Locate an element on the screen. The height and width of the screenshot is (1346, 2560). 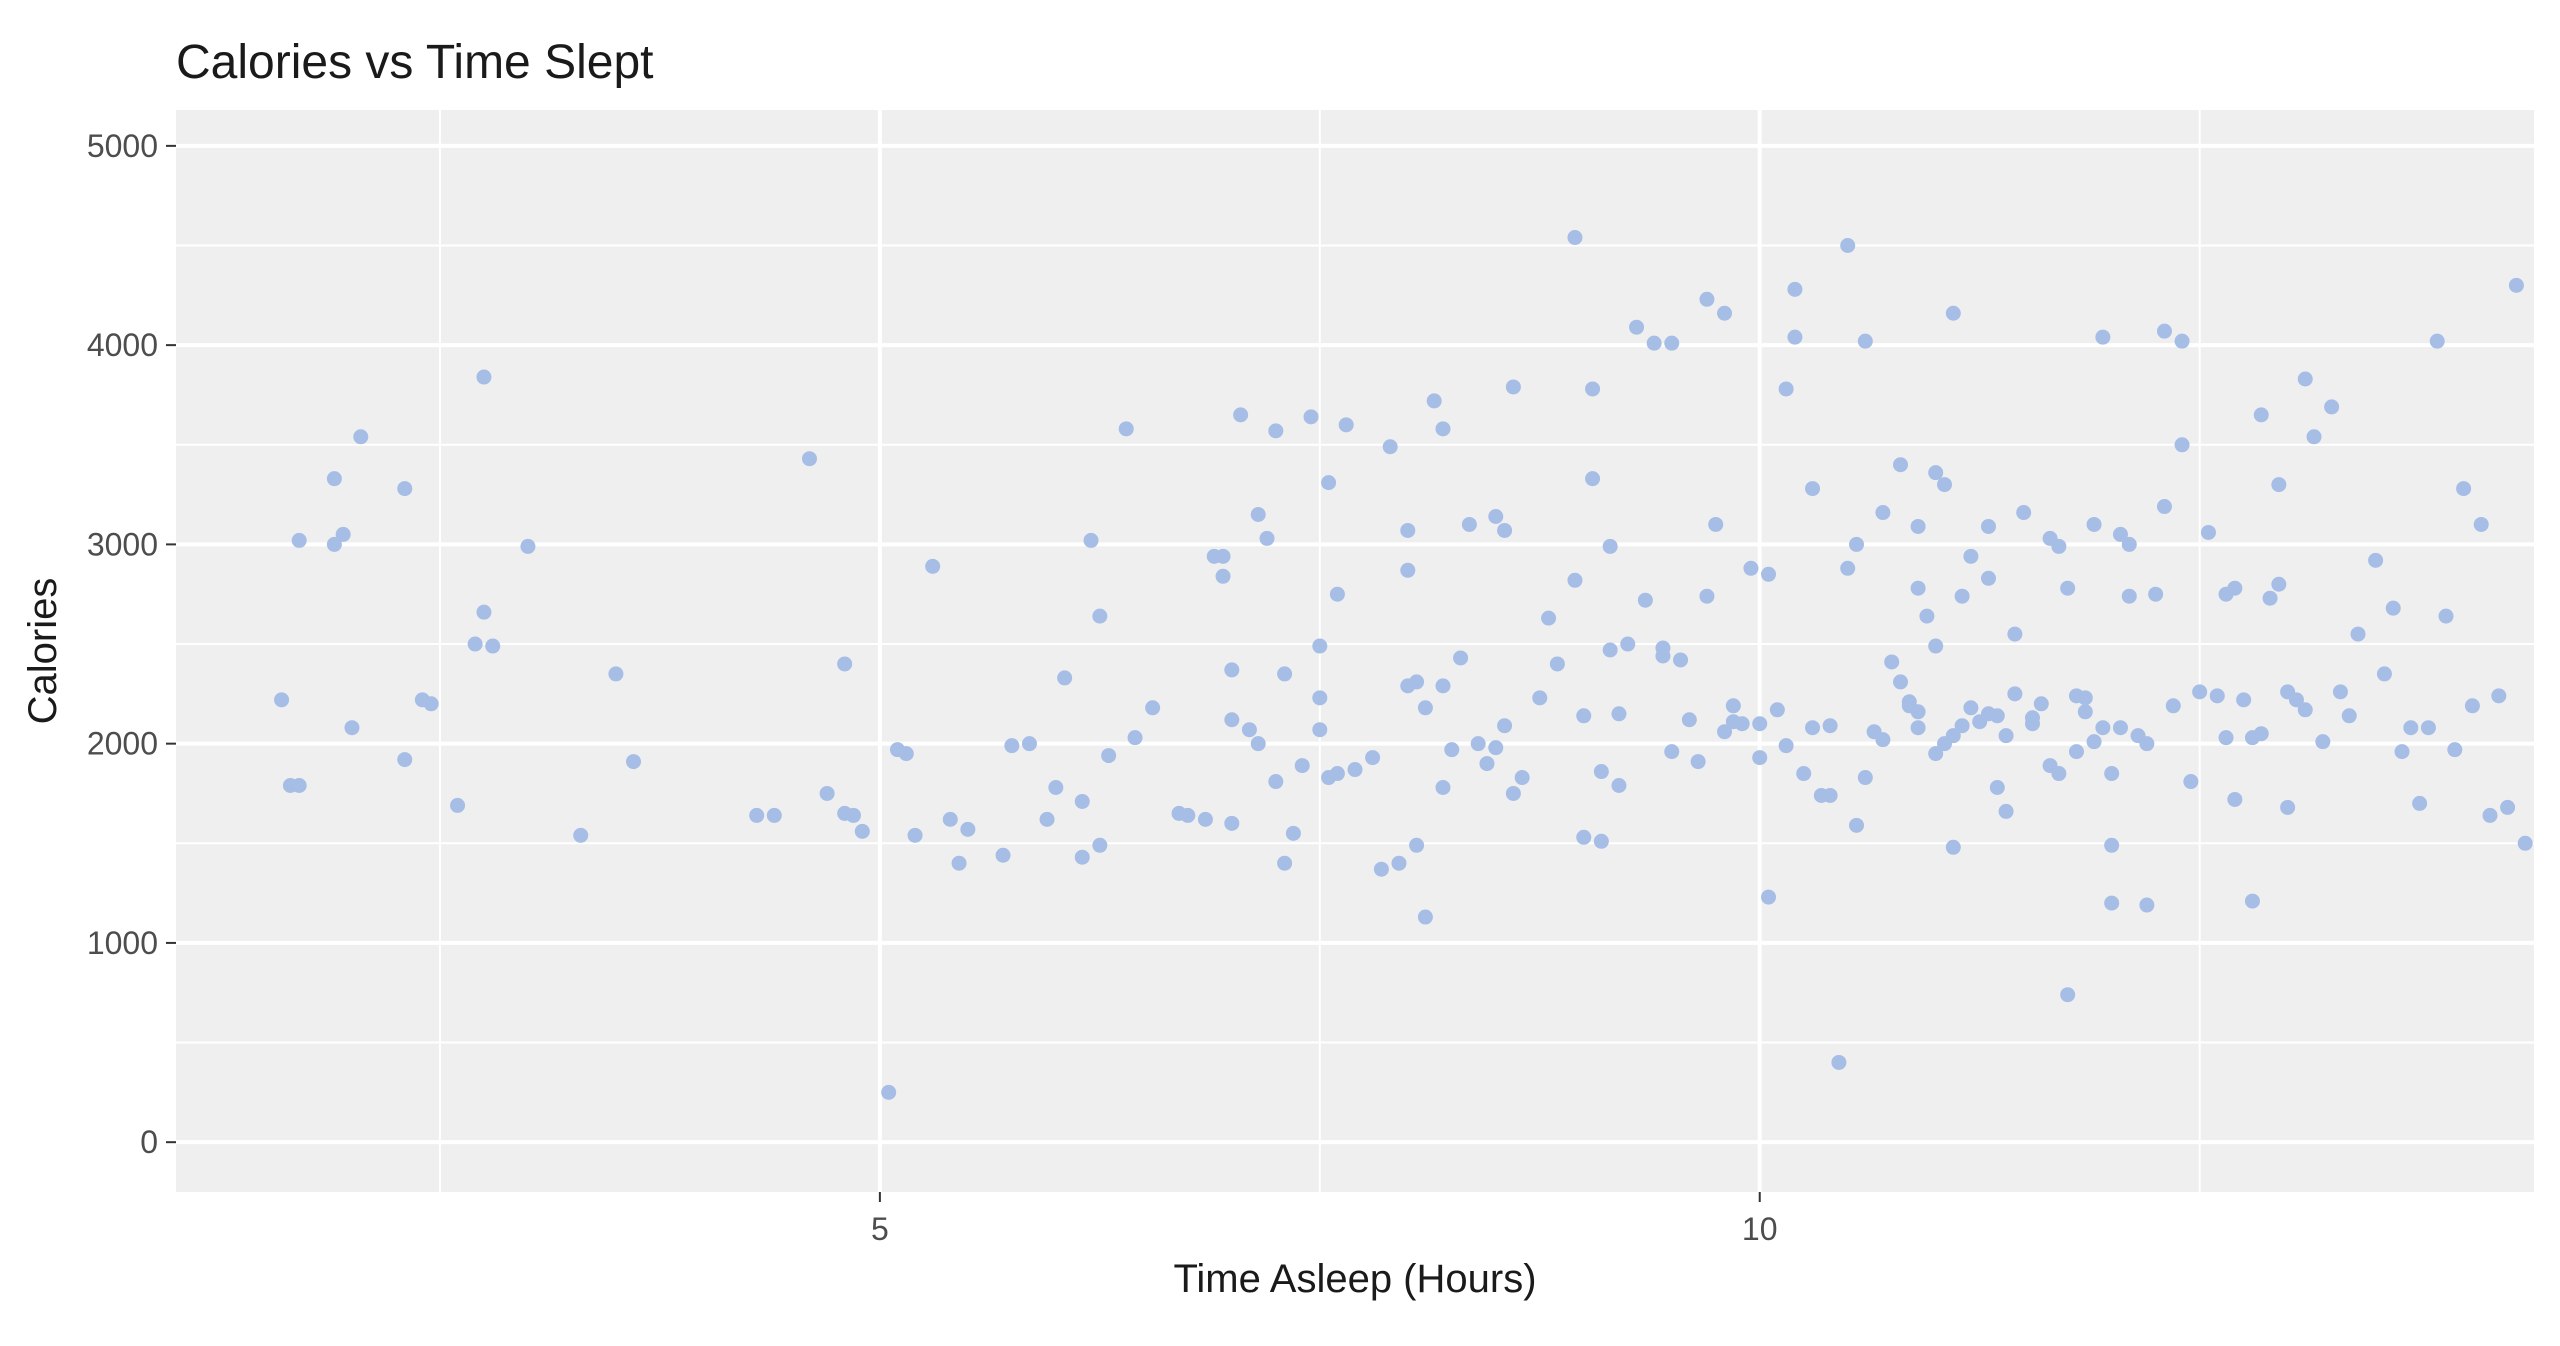
x-axis-title: Time Asleep (Hours) is located at coordinates (1354, 1279).